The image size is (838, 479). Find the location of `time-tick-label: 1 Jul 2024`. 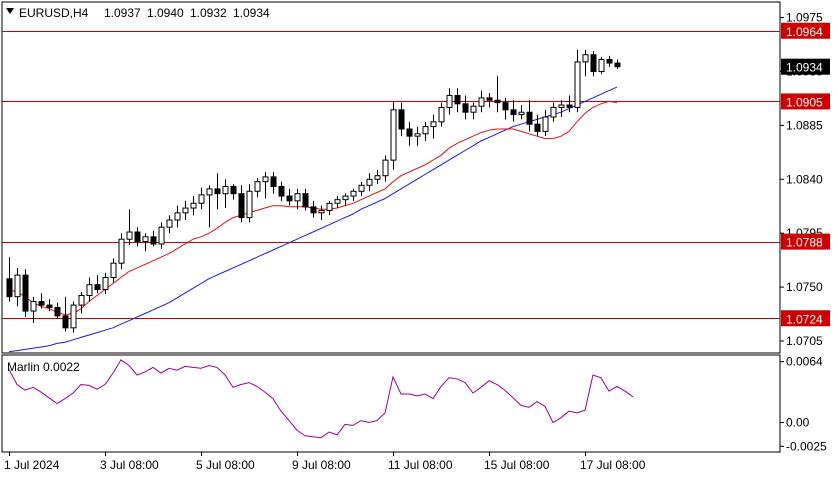

time-tick-label: 1 Jul 2024 is located at coordinates (32, 465).